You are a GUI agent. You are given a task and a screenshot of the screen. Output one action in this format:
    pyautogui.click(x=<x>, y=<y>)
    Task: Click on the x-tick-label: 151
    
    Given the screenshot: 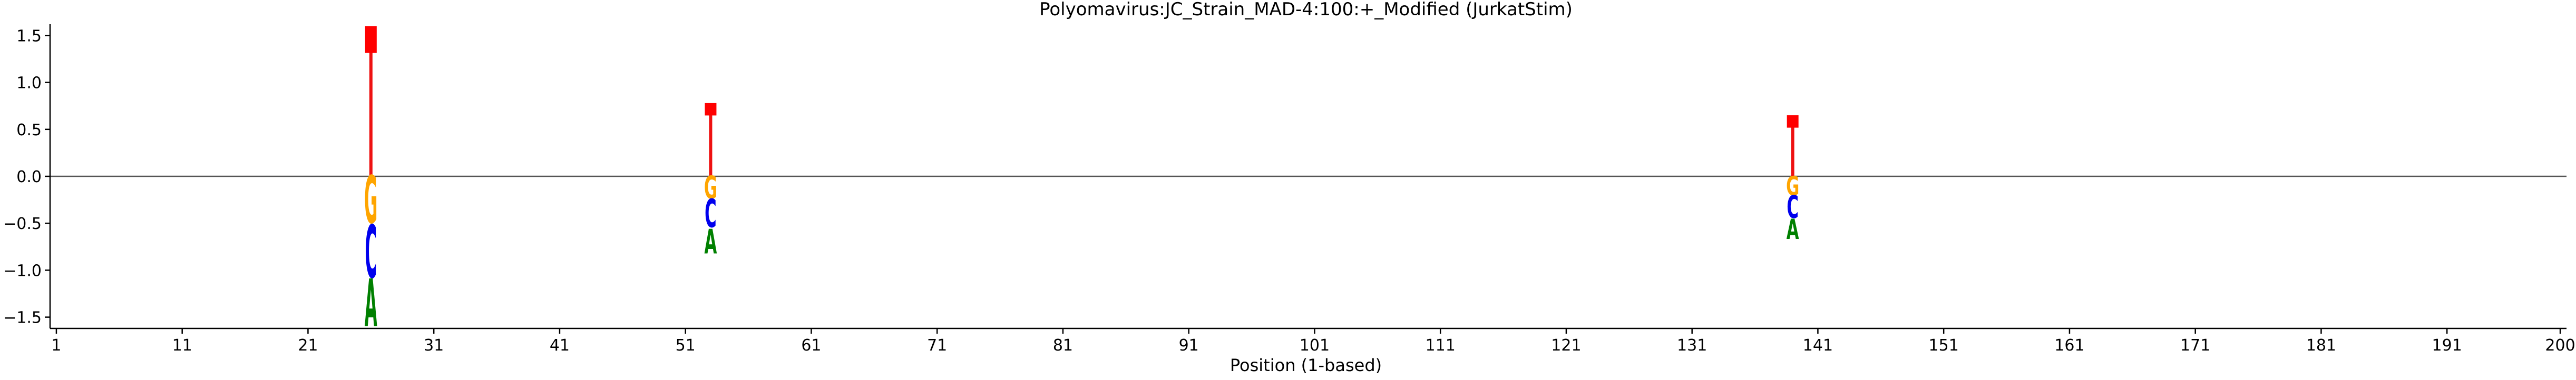 What is the action you would take?
    pyautogui.click(x=1944, y=345)
    